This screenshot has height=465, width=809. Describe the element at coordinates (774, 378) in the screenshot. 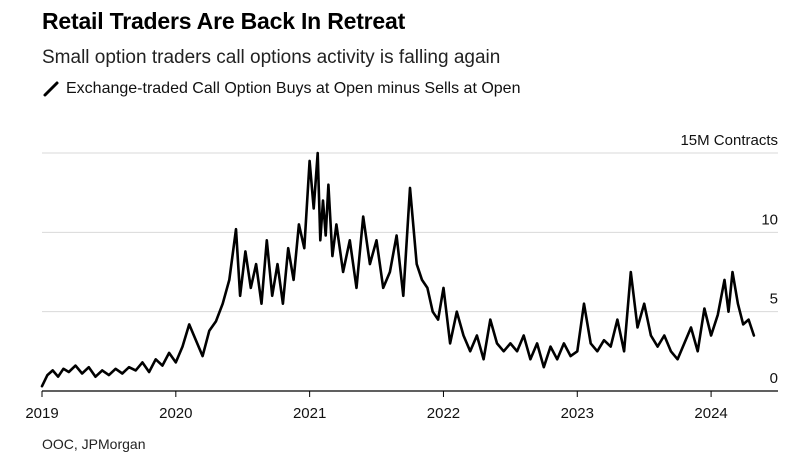

I see `y-tick-label: 0` at that location.